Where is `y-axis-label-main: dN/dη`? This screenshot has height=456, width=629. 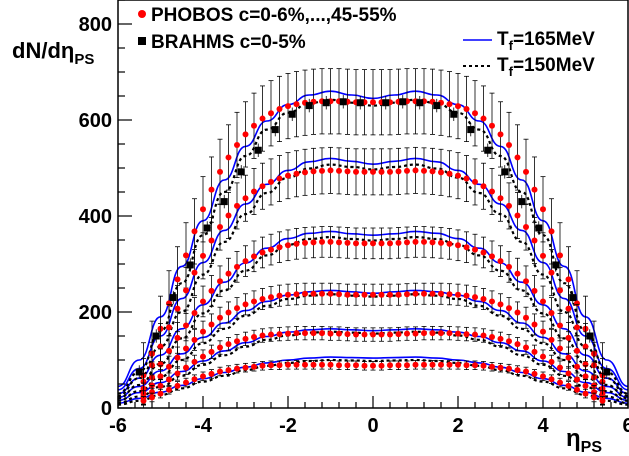 y-axis-label-main: dN/dη is located at coordinates (43, 50).